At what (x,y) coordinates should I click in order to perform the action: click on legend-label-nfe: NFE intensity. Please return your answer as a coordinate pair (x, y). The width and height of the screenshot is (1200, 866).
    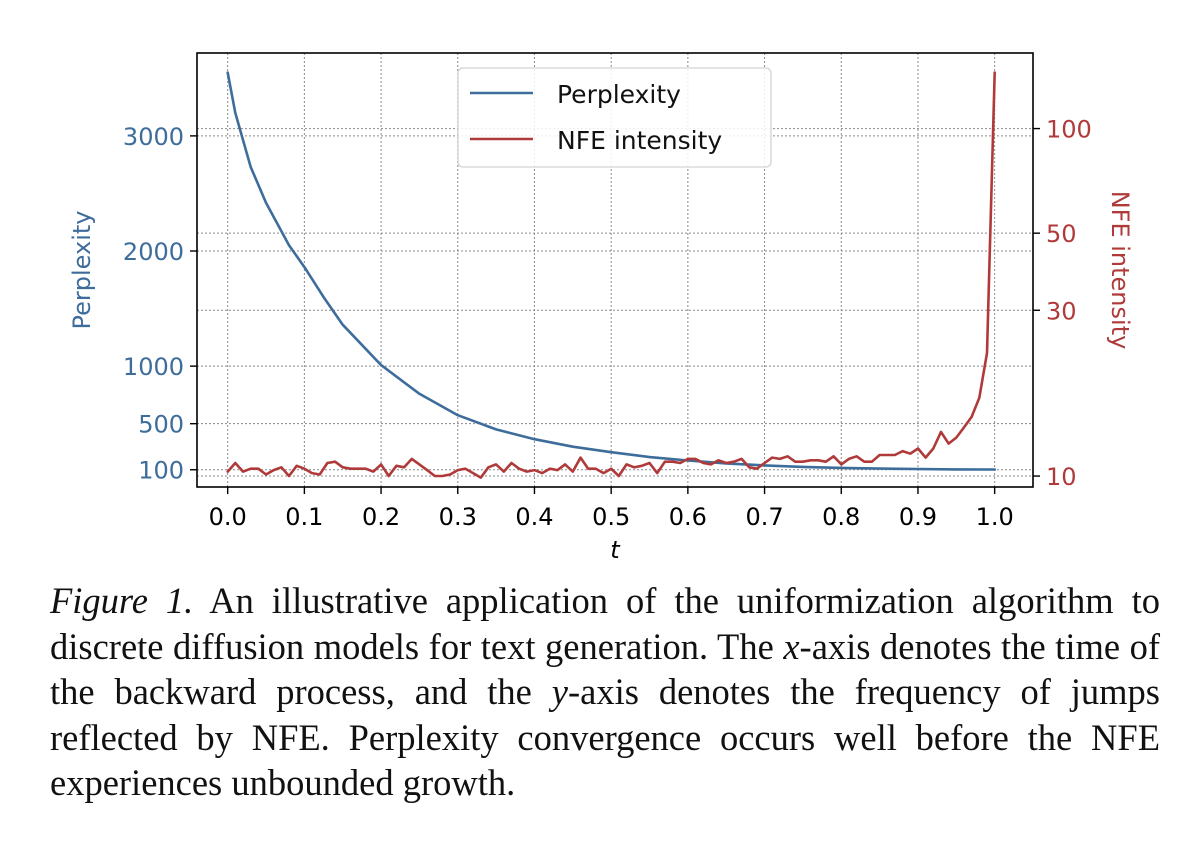
    Looking at the image, I should click on (639, 140).